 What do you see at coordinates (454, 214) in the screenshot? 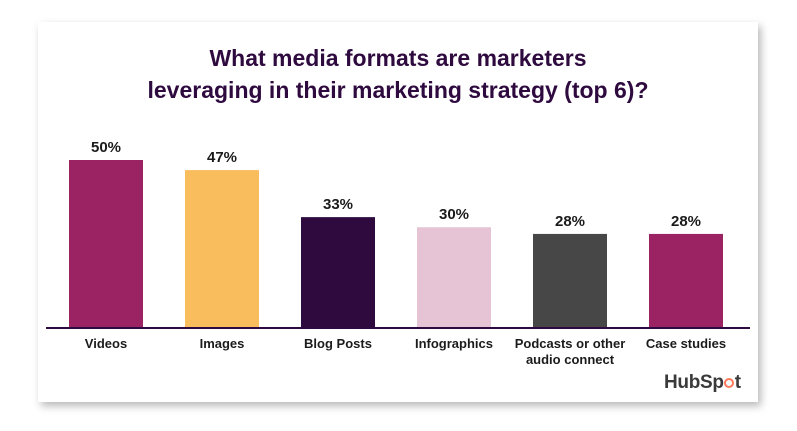
I see `data-label-3: 30%` at bounding box center [454, 214].